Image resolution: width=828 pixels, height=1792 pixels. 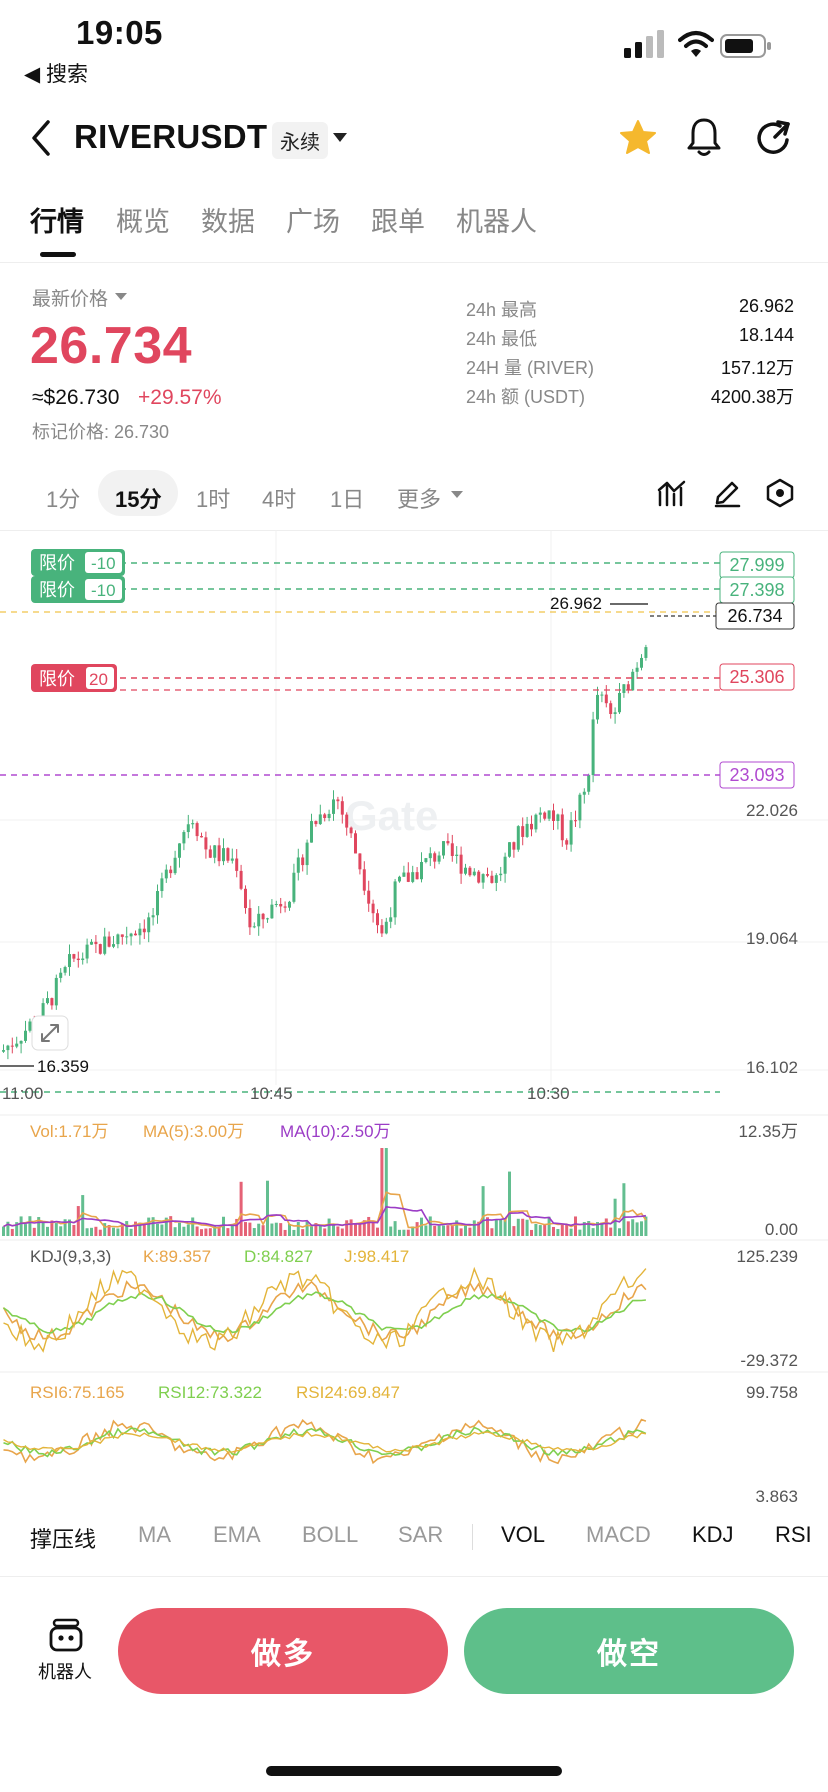 I want to click on svg-text: 限价, so click(x=57, y=590).